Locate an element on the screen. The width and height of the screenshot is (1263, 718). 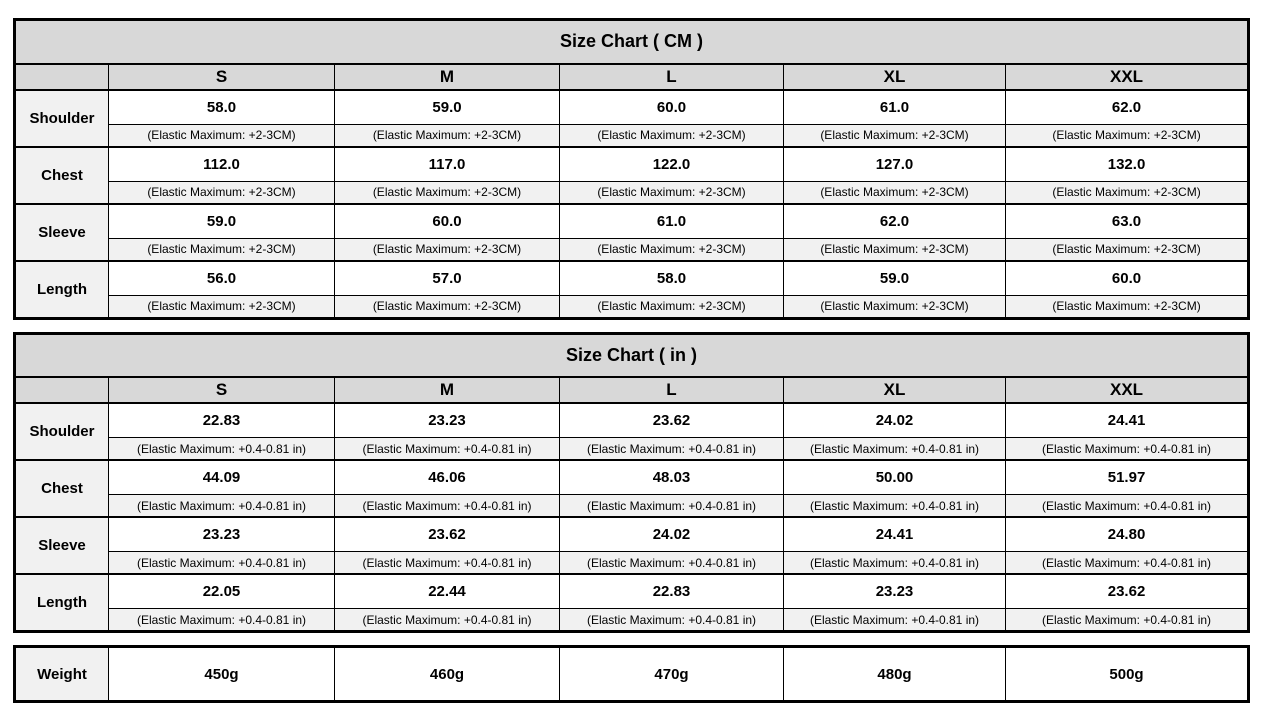
data-cell: 117.0 (Elastic Maximum: +2-3CM) is located at coordinates (447, 174).